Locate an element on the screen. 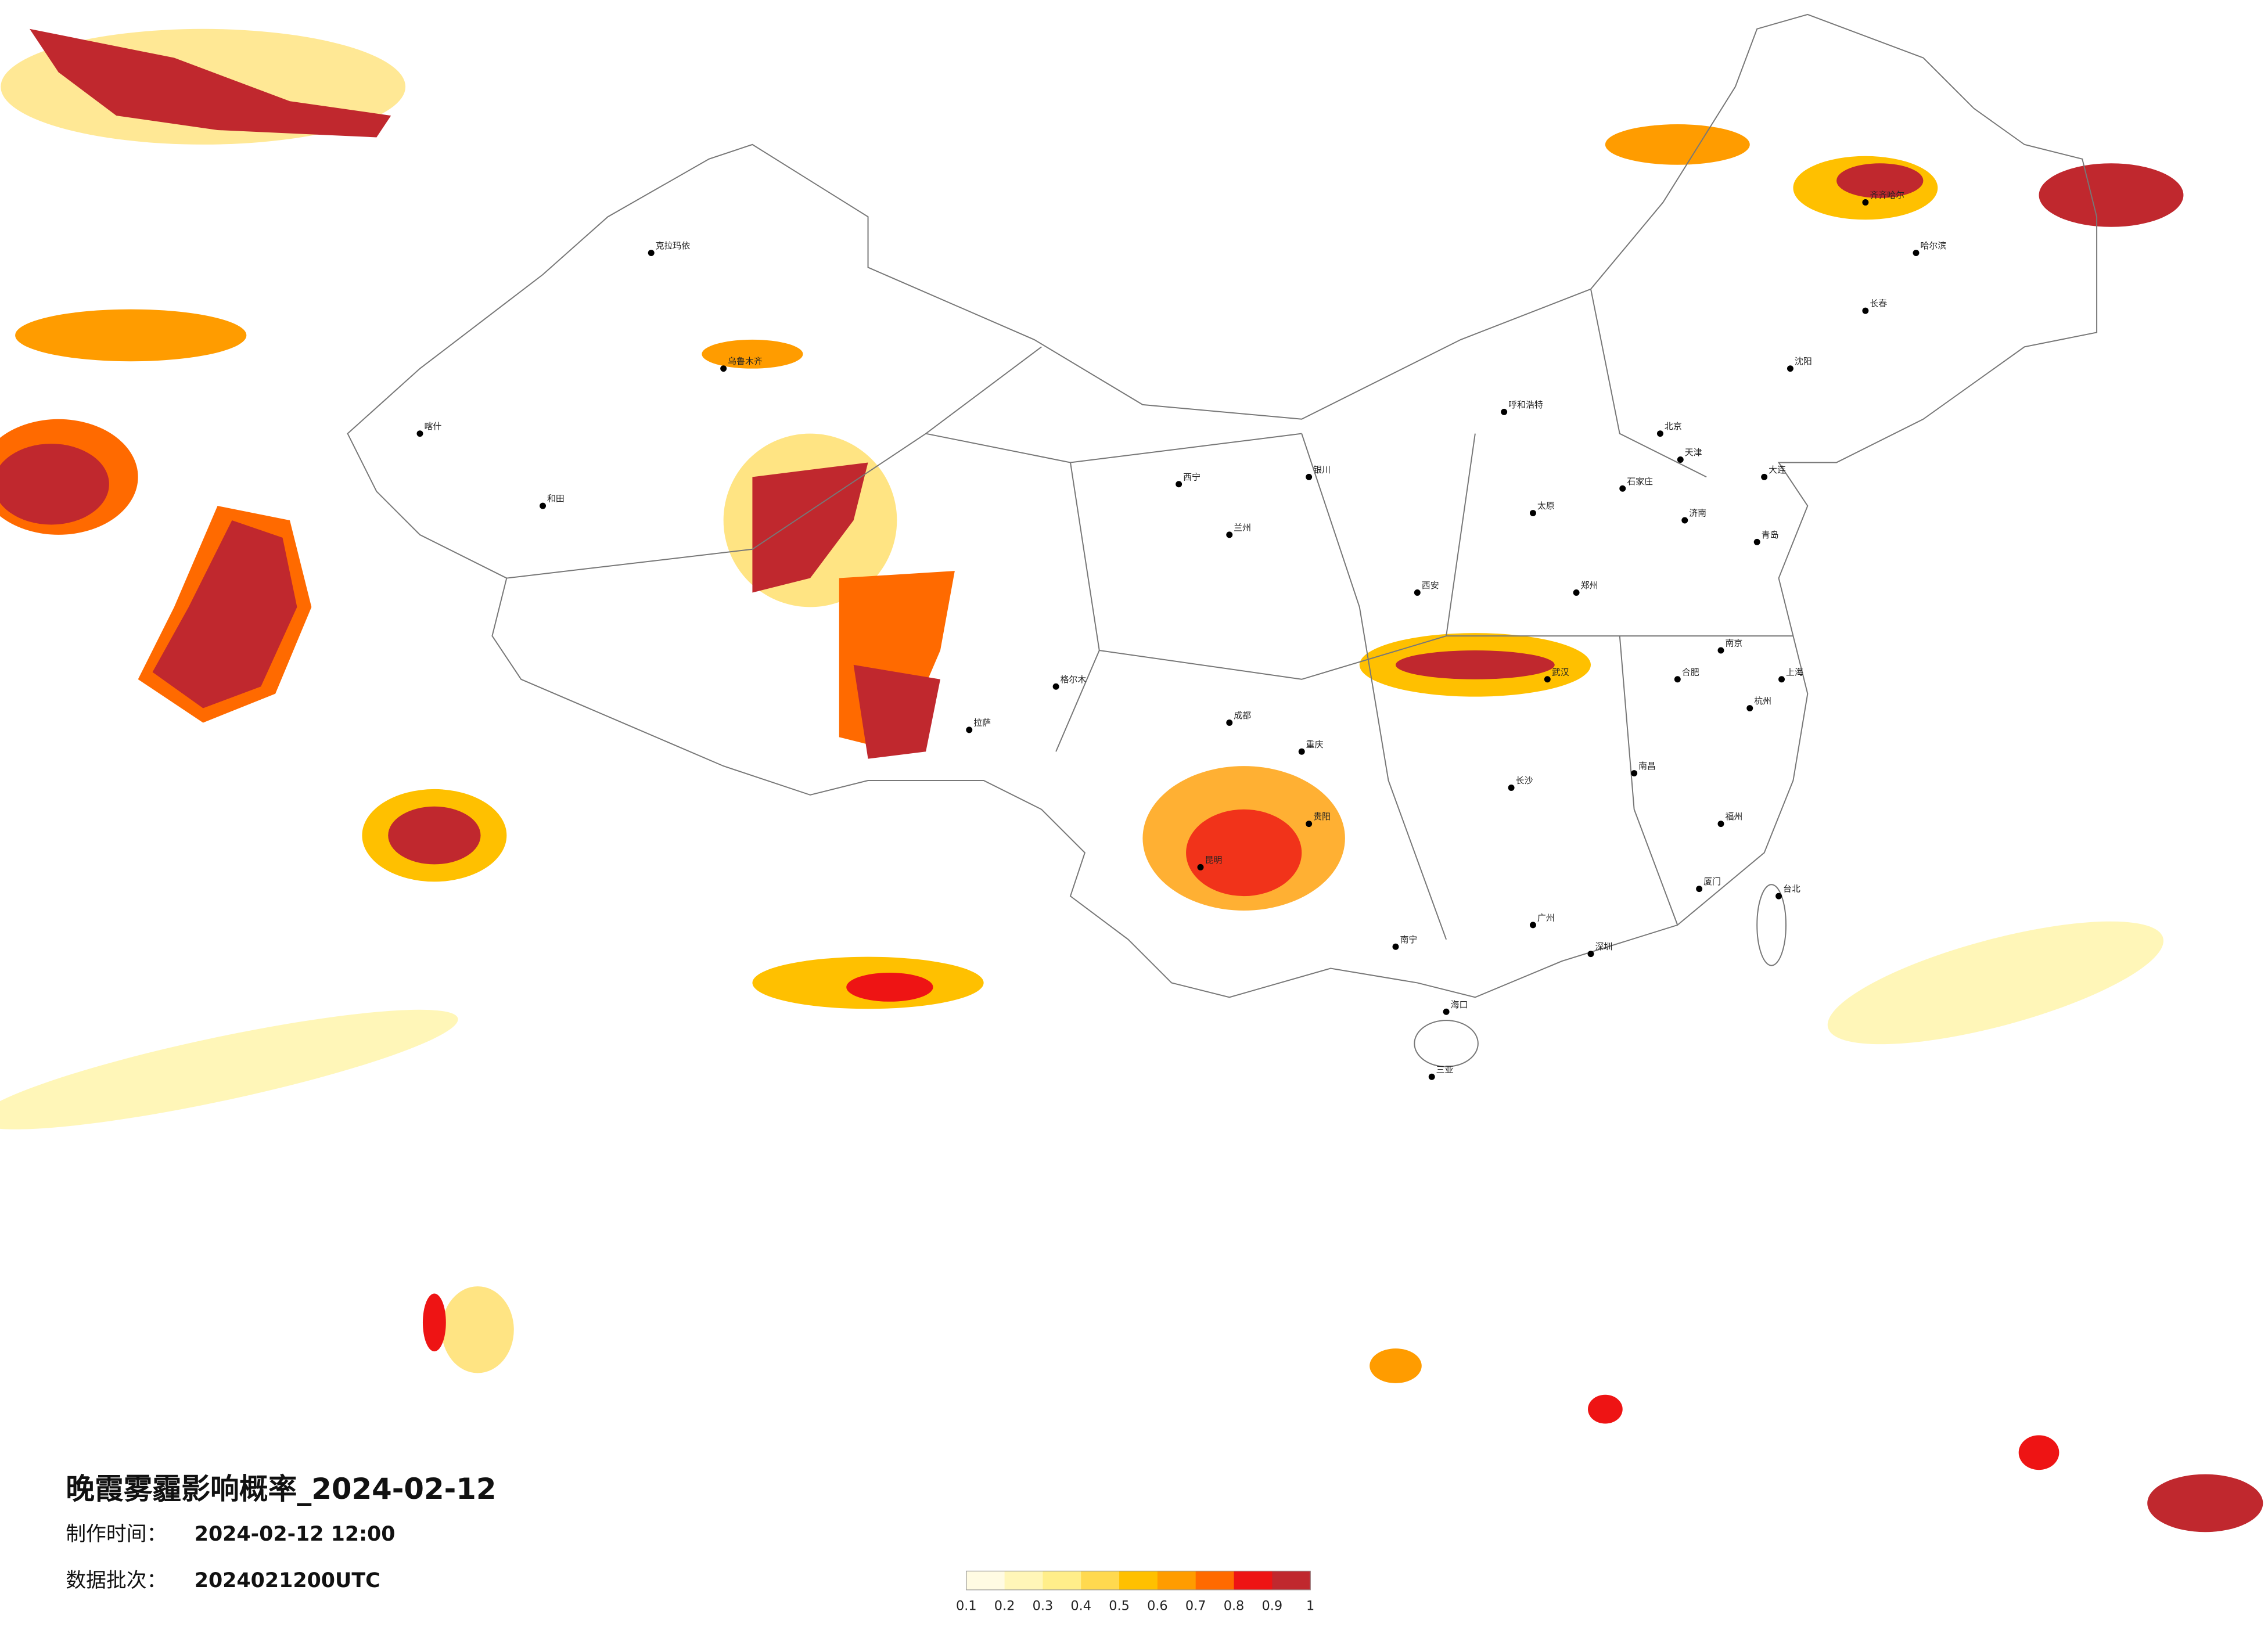 This screenshot has width=2268, height=1626. city-label: 福州 is located at coordinates (1733, 817).